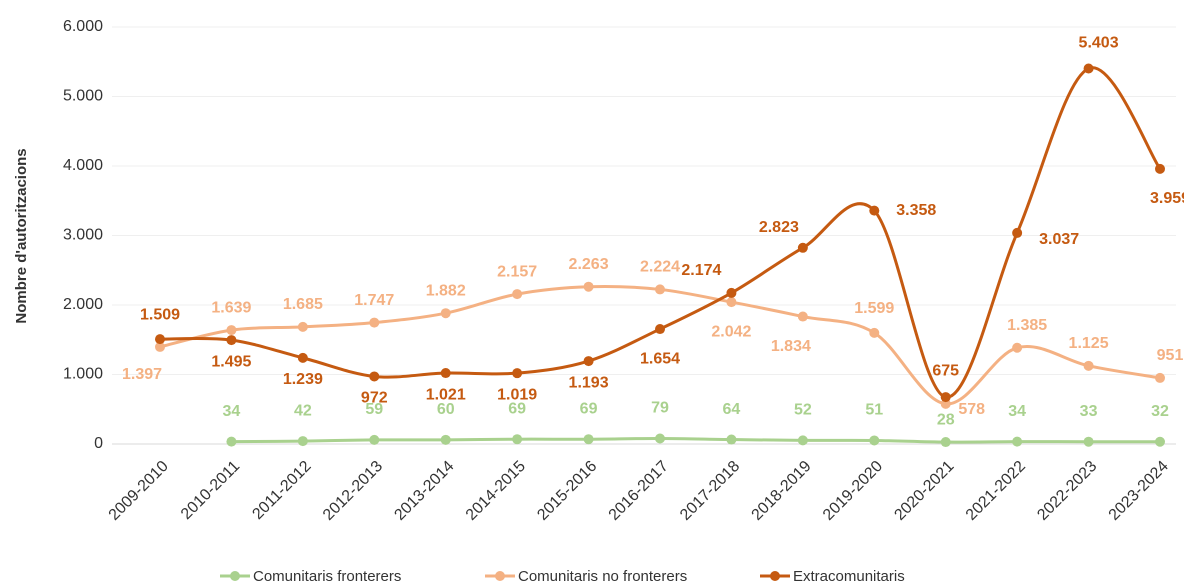 The width and height of the screenshot is (1184, 588). What do you see at coordinates (782, 491) in the screenshot?
I see `x-tick-label: 2018-2019` at bounding box center [782, 491].